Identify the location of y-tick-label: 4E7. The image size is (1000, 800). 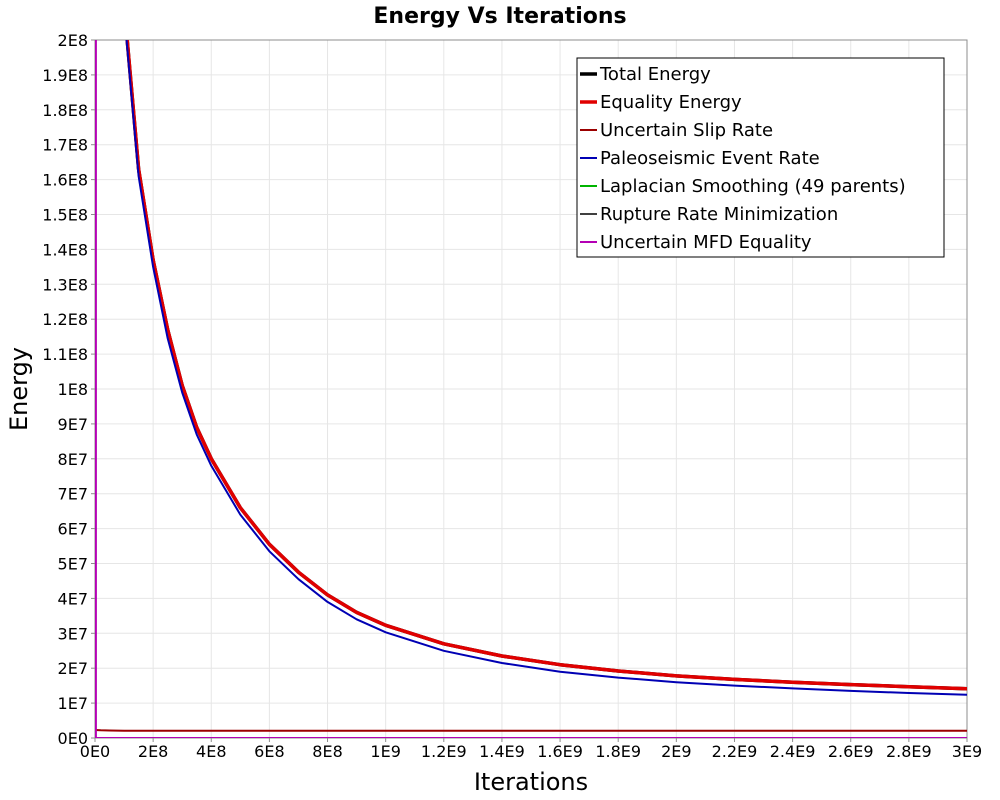
(73, 598).